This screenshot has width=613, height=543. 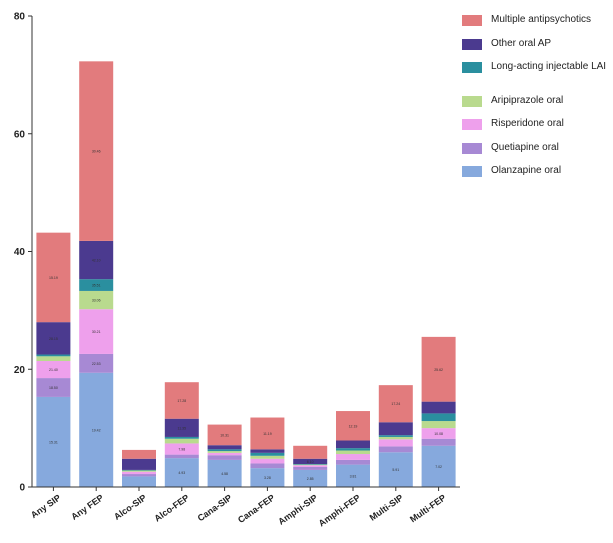 What do you see at coordinates (353, 426) in the screenshot?
I see `segment-value-label: 12.19` at bounding box center [353, 426].